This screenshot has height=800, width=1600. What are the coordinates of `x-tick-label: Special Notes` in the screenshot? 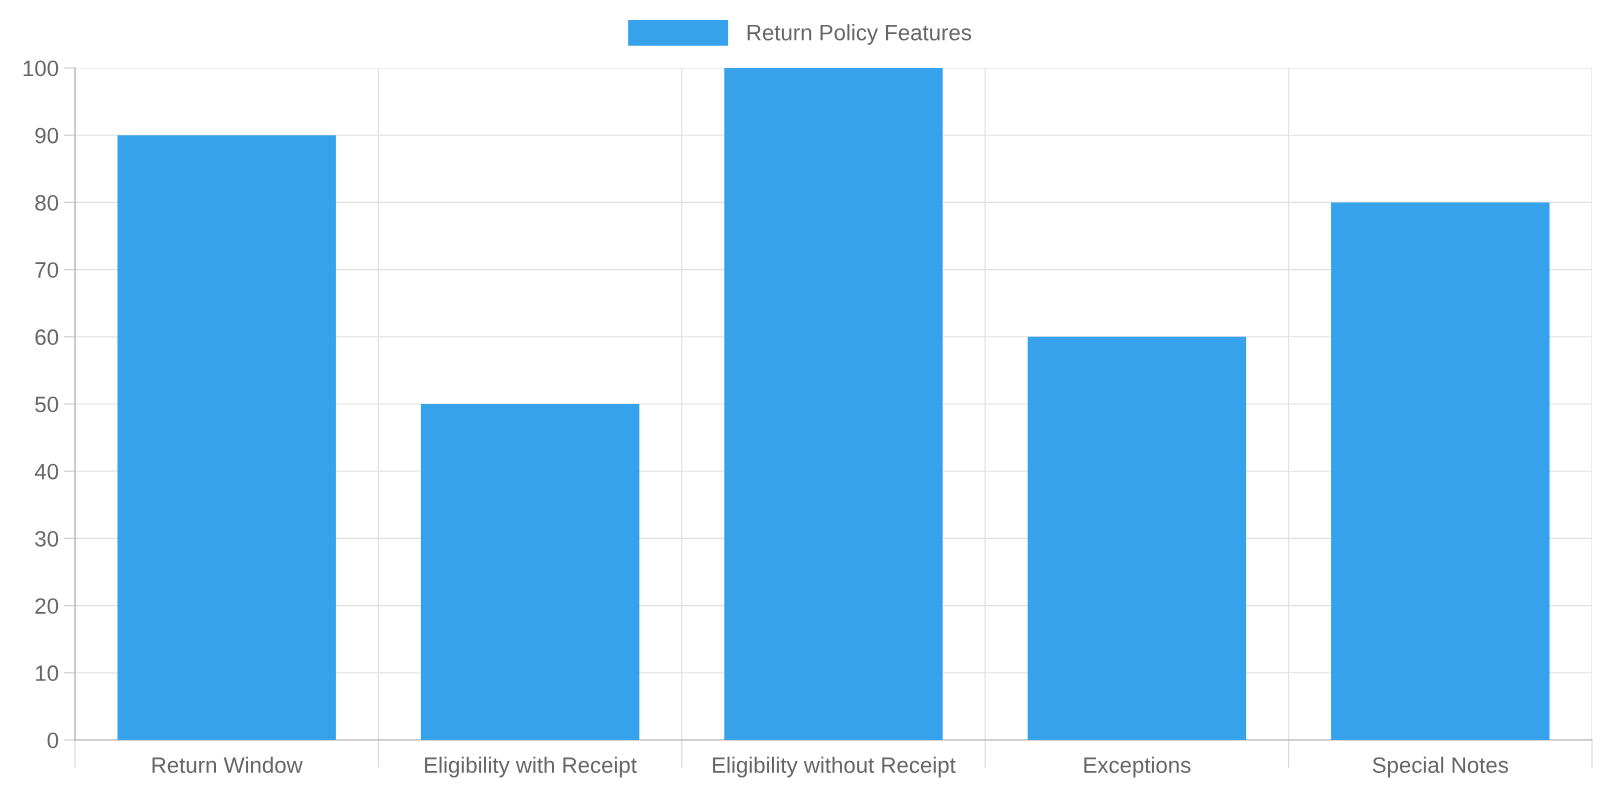 It's located at (1440, 767).